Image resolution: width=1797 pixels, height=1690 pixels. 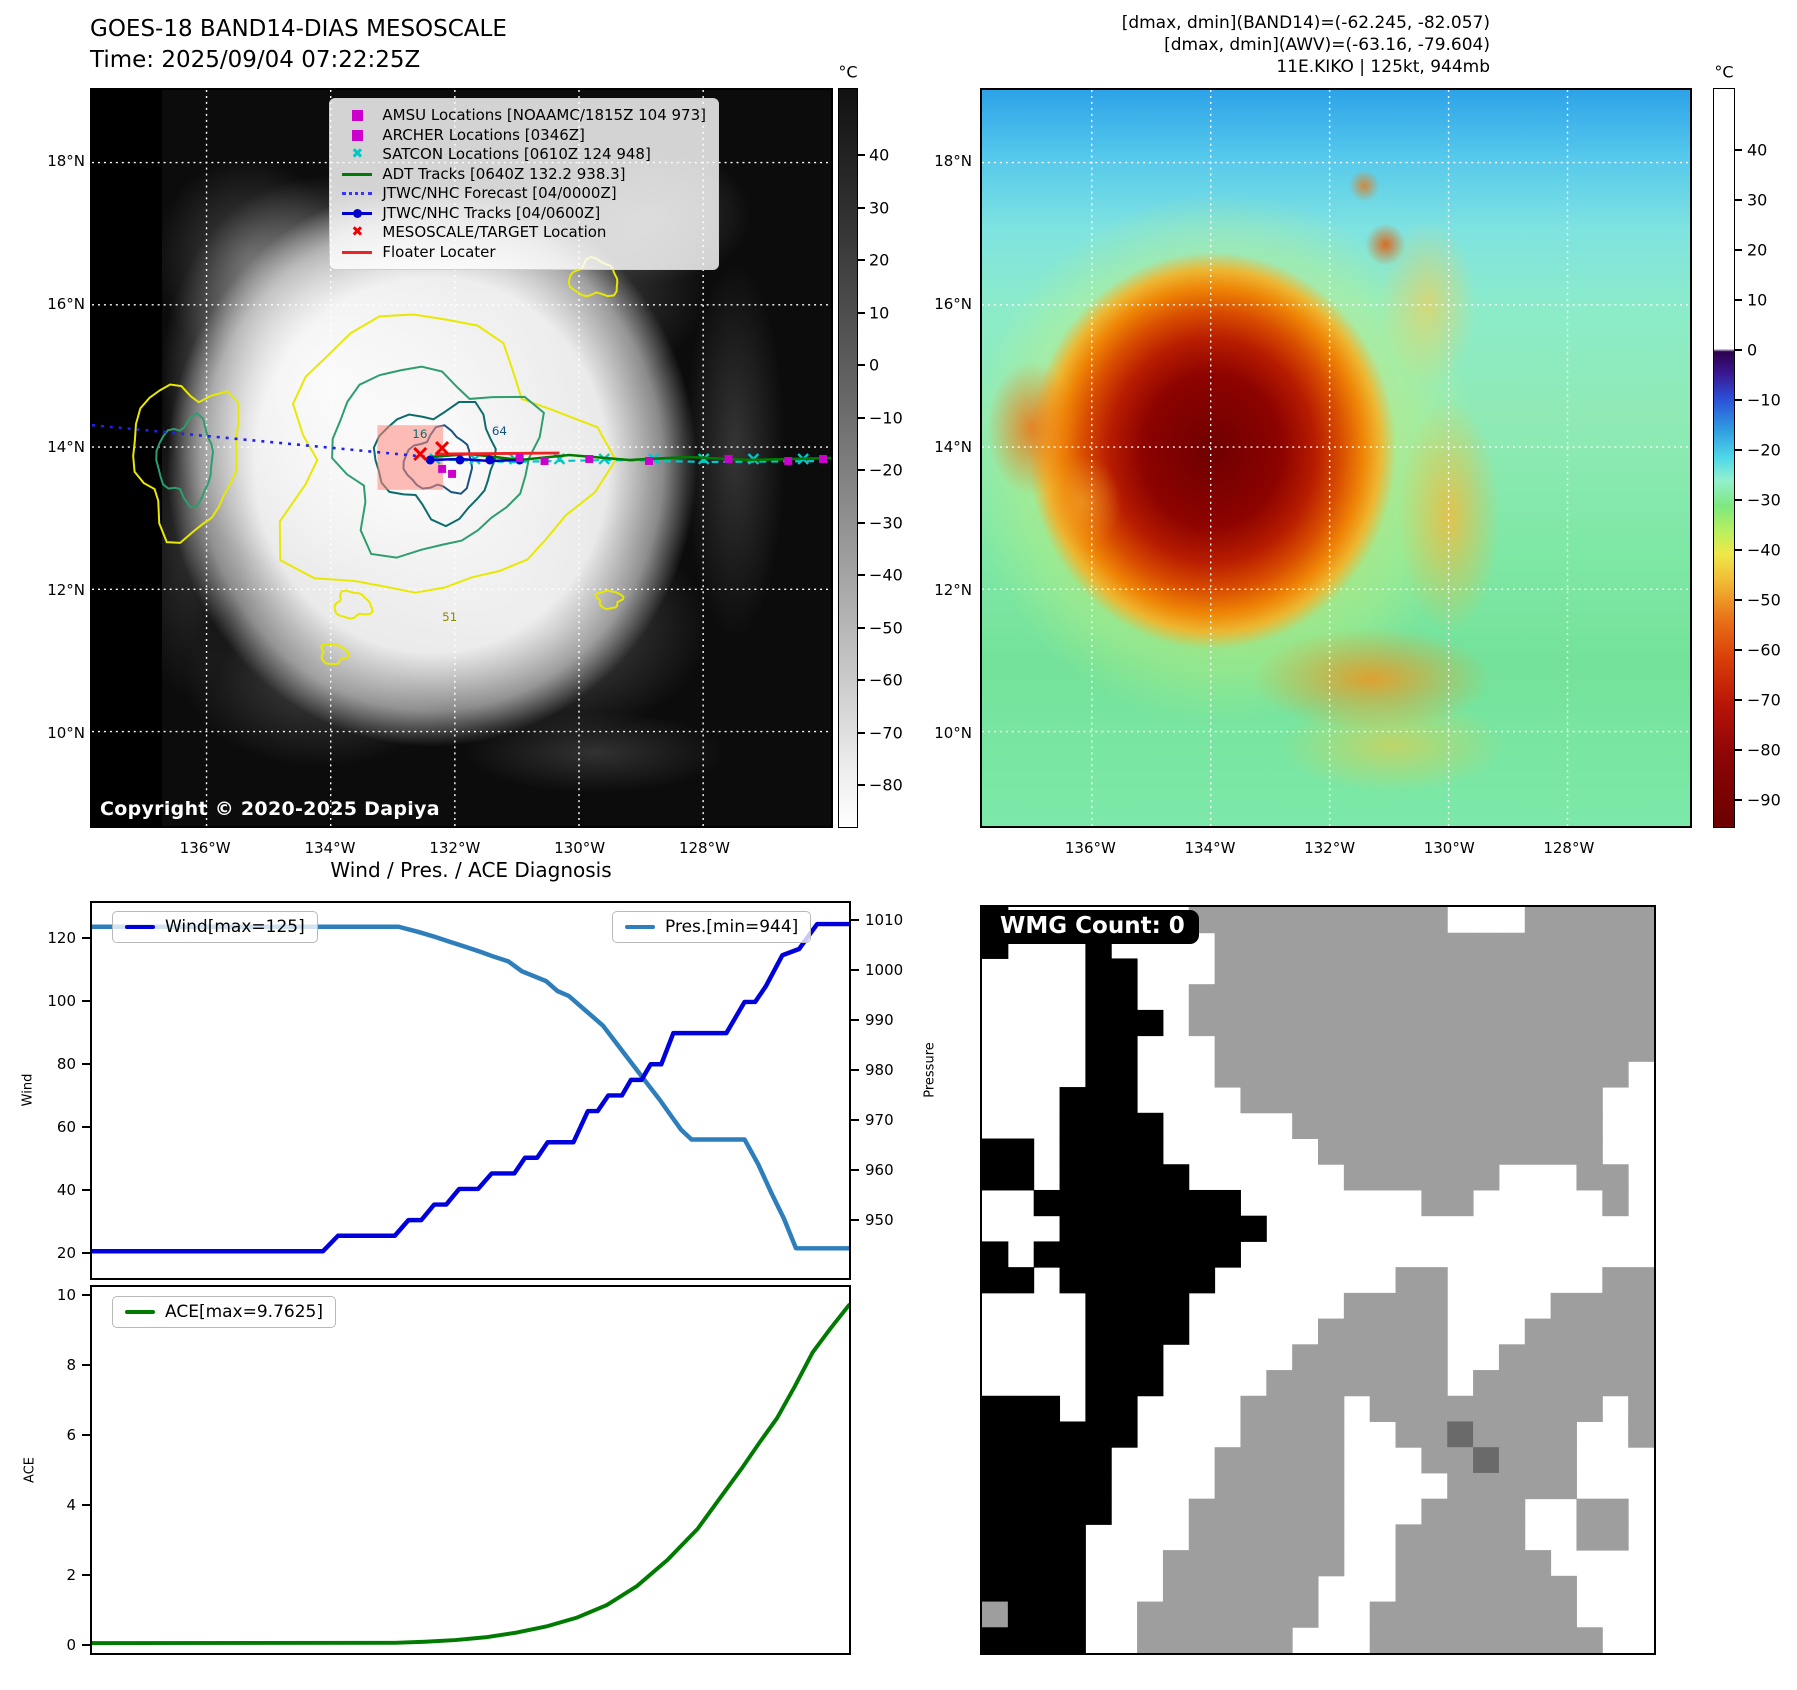 What do you see at coordinates (523, 155) in the screenshot?
I see `legend-item: ✖ SATCON Locations [0610Z 124 948]` at bounding box center [523, 155].